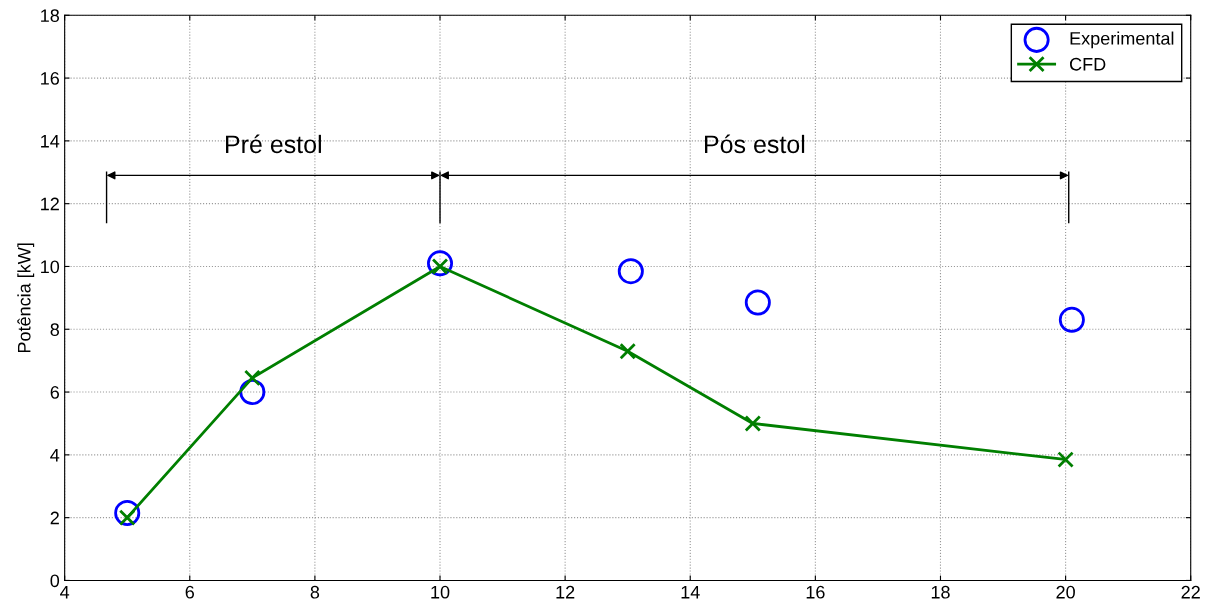  I want to click on x-tick-label: 8, so click(315, 592).